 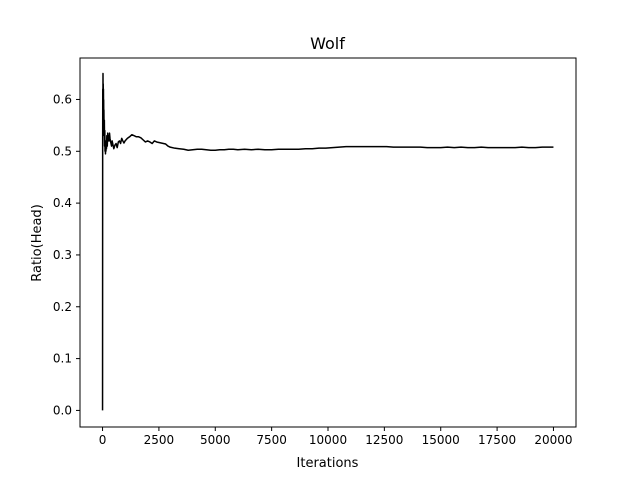 What do you see at coordinates (327, 43) in the screenshot?
I see `chart-title: Wolf` at bounding box center [327, 43].